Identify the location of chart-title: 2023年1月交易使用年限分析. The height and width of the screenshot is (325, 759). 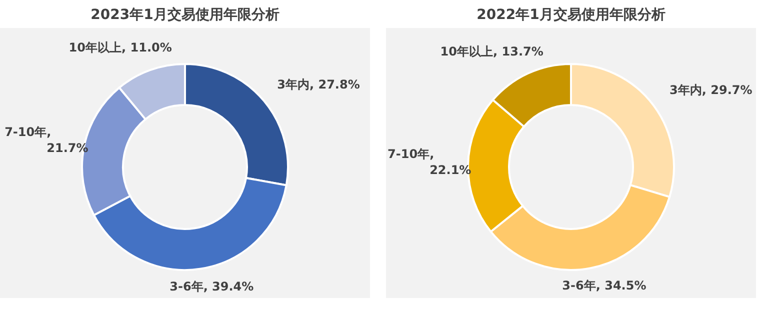
(185, 14).